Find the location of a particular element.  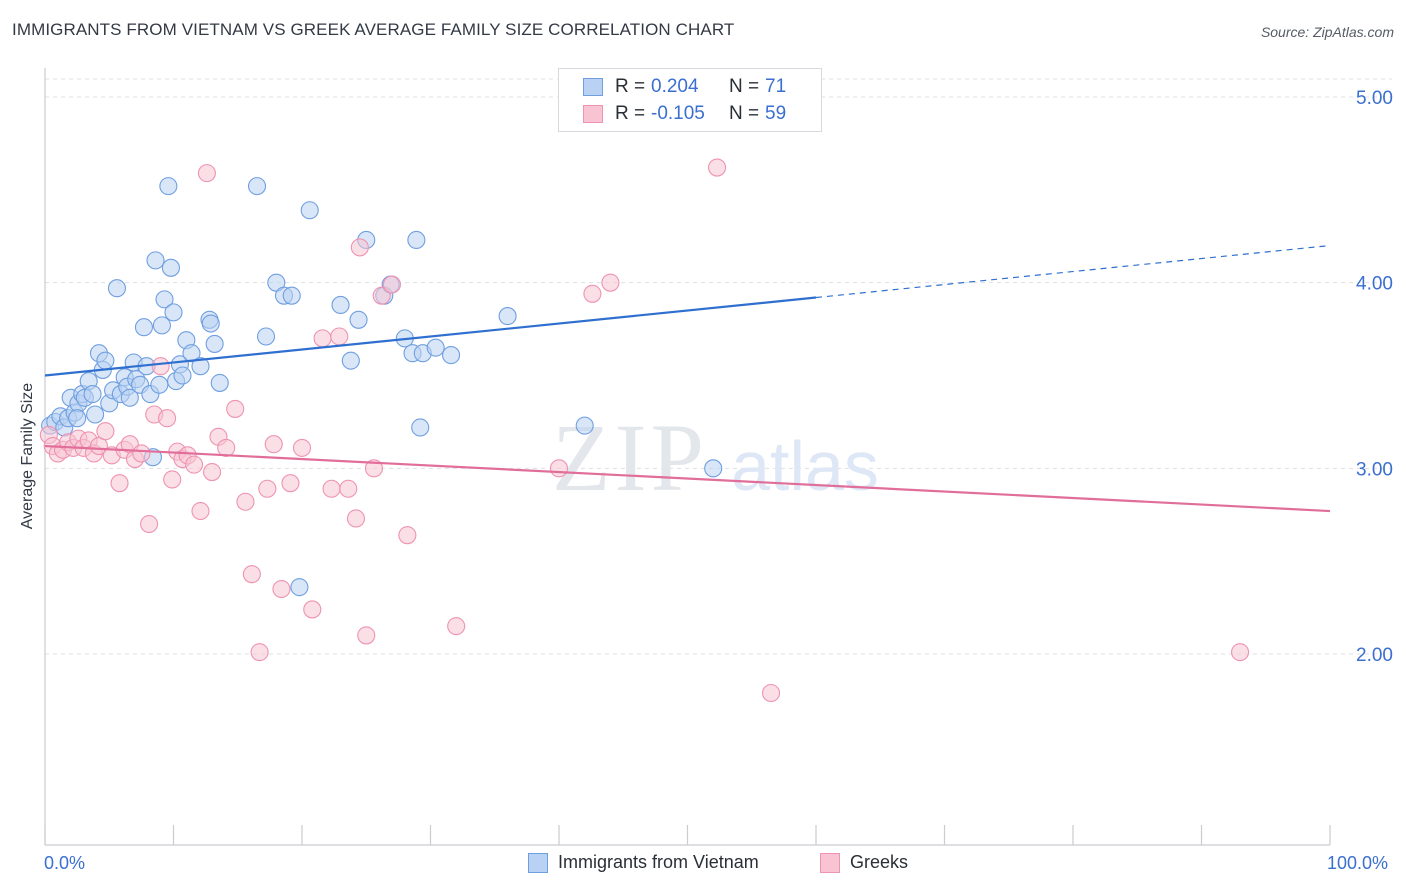

x-tick-min: 0.0% is located at coordinates (65, 863).